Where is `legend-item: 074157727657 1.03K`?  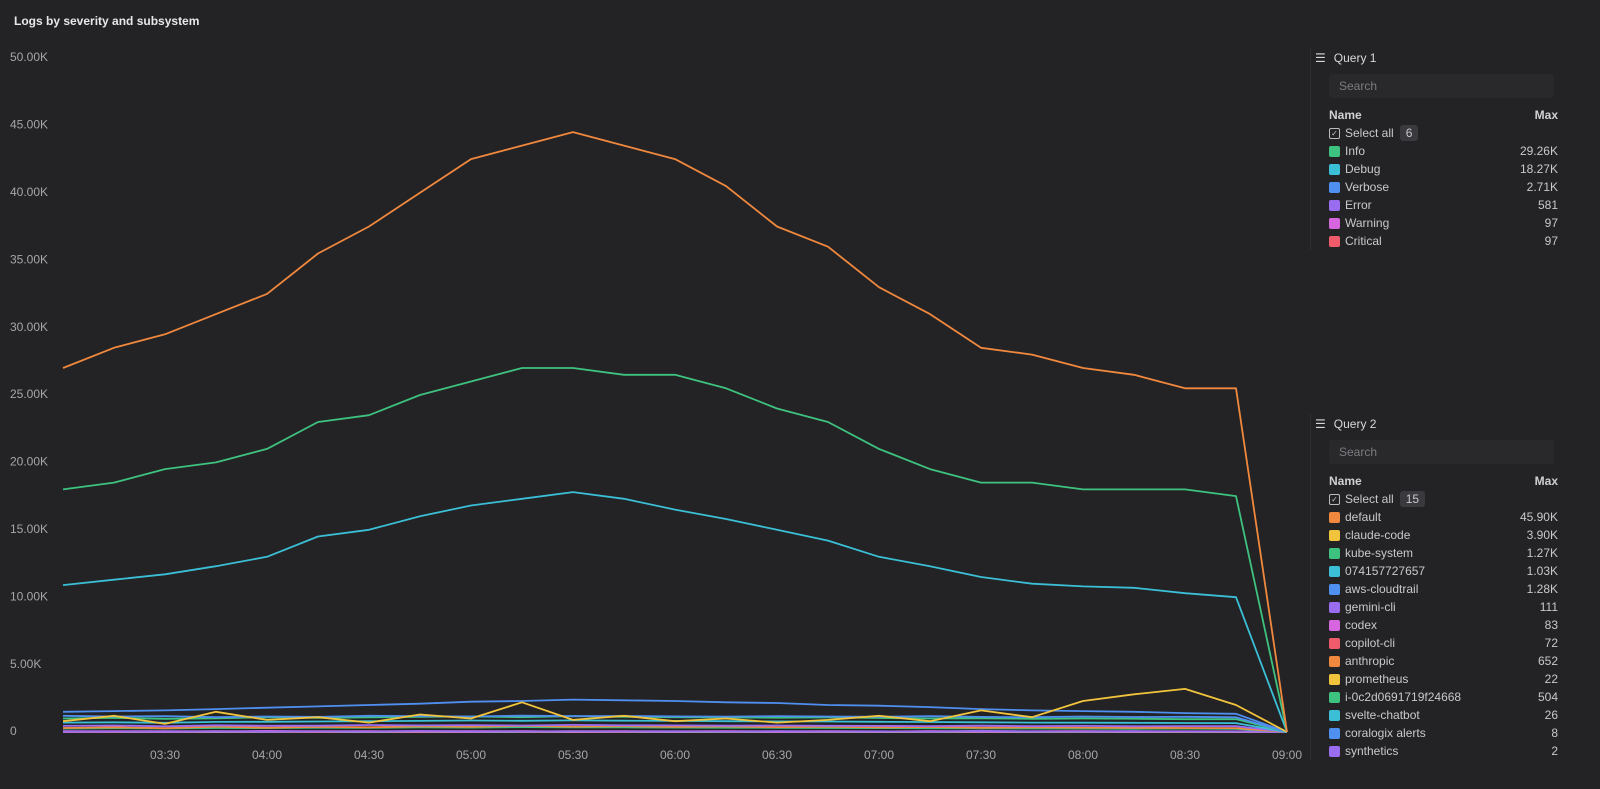
legend-item: 074157727657 1.03K is located at coordinates (1442, 571).